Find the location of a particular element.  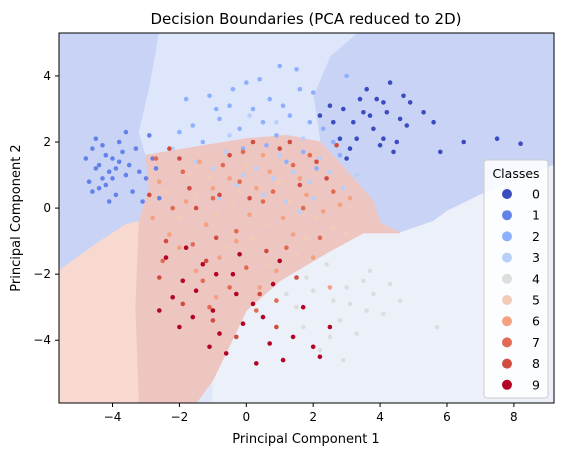

x-tick-label: 2 is located at coordinates (313, 417).